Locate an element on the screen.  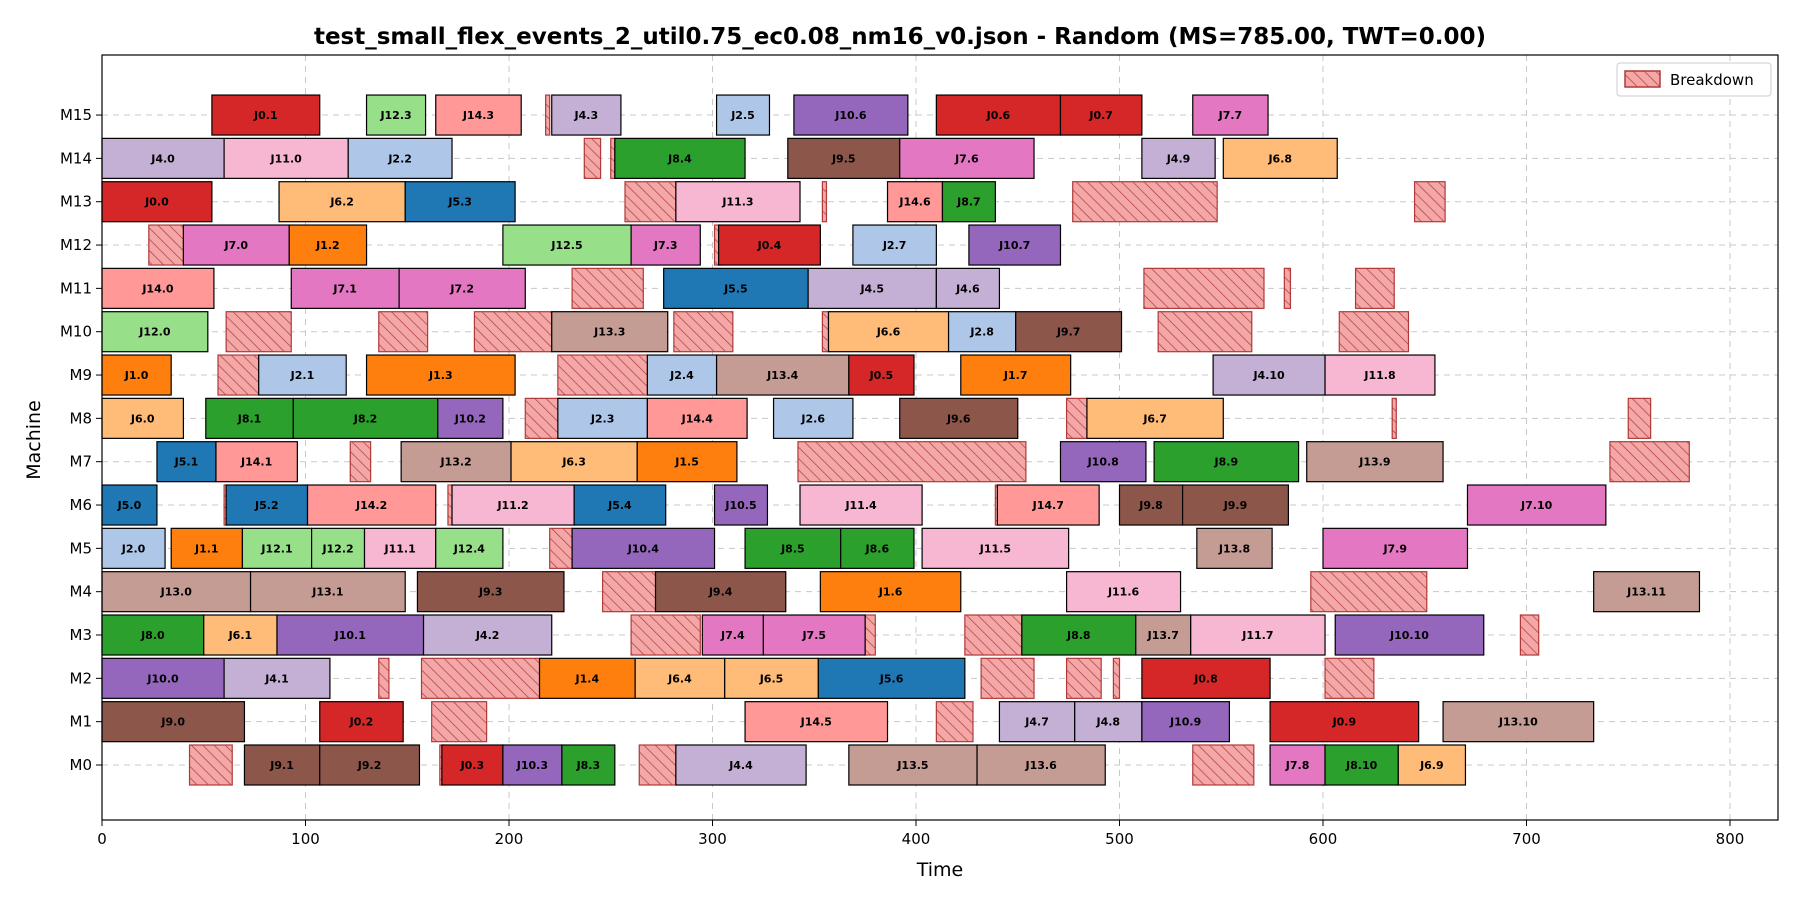
operation-label: J10.5 is located at coordinates (740, 505).